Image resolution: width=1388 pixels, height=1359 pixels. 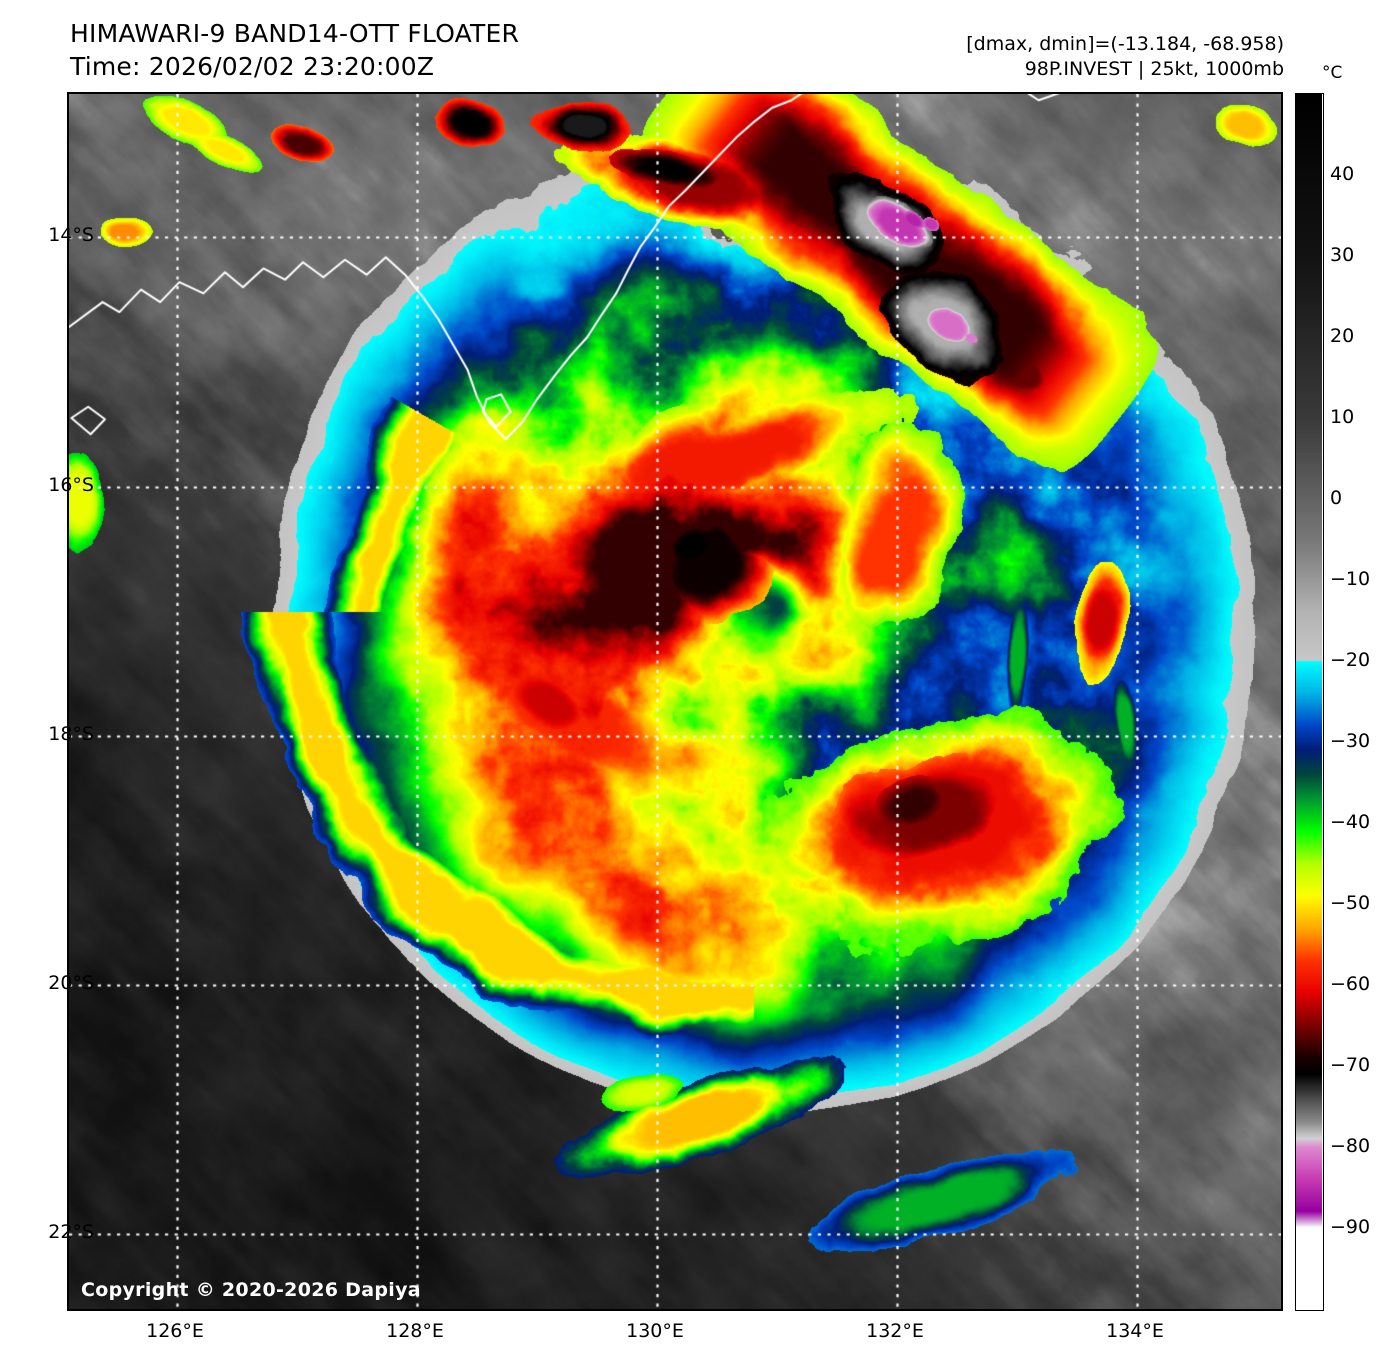 What do you see at coordinates (1350, 822) in the screenshot?
I see `colorbar-tick-8: −40` at bounding box center [1350, 822].